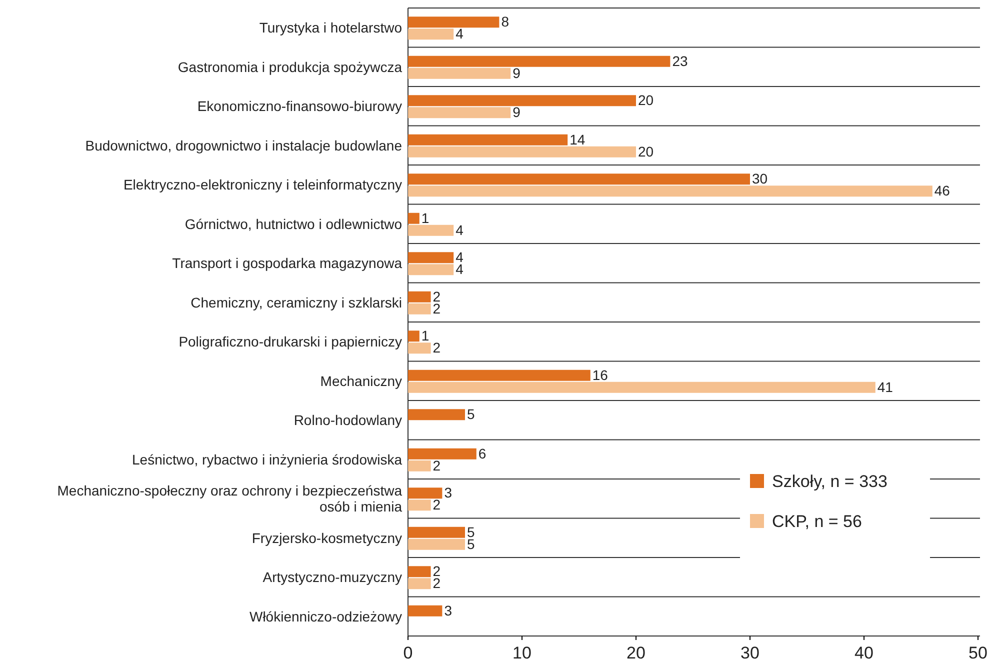 This screenshot has height=668, width=996. What do you see at coordinates (408, 652) in the screenshot?
I see `x-tick-label: 0` at bounding box center [408, 652].